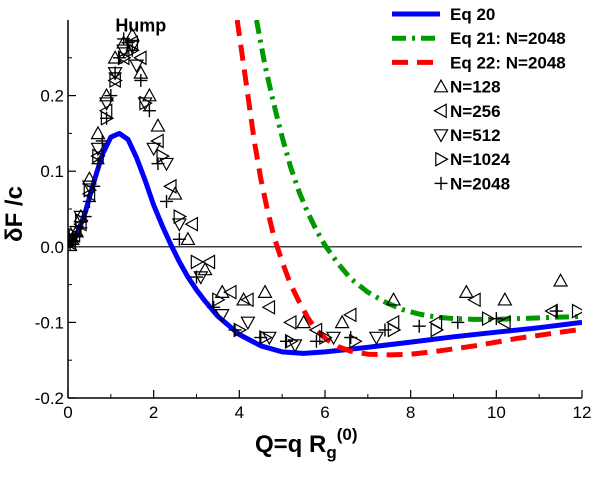 This screenshot has height=477, width=599. What do you see at coordinates (475, 135) in the screenshot?
I see `legend-label: N=512` at bounding box center [475, 135].